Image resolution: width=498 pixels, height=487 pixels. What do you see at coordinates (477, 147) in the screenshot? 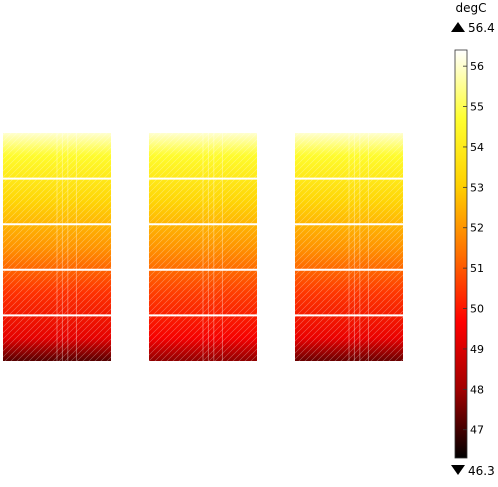
I see `colorbar-tick-label: 54` at bounding box center [477, 147].